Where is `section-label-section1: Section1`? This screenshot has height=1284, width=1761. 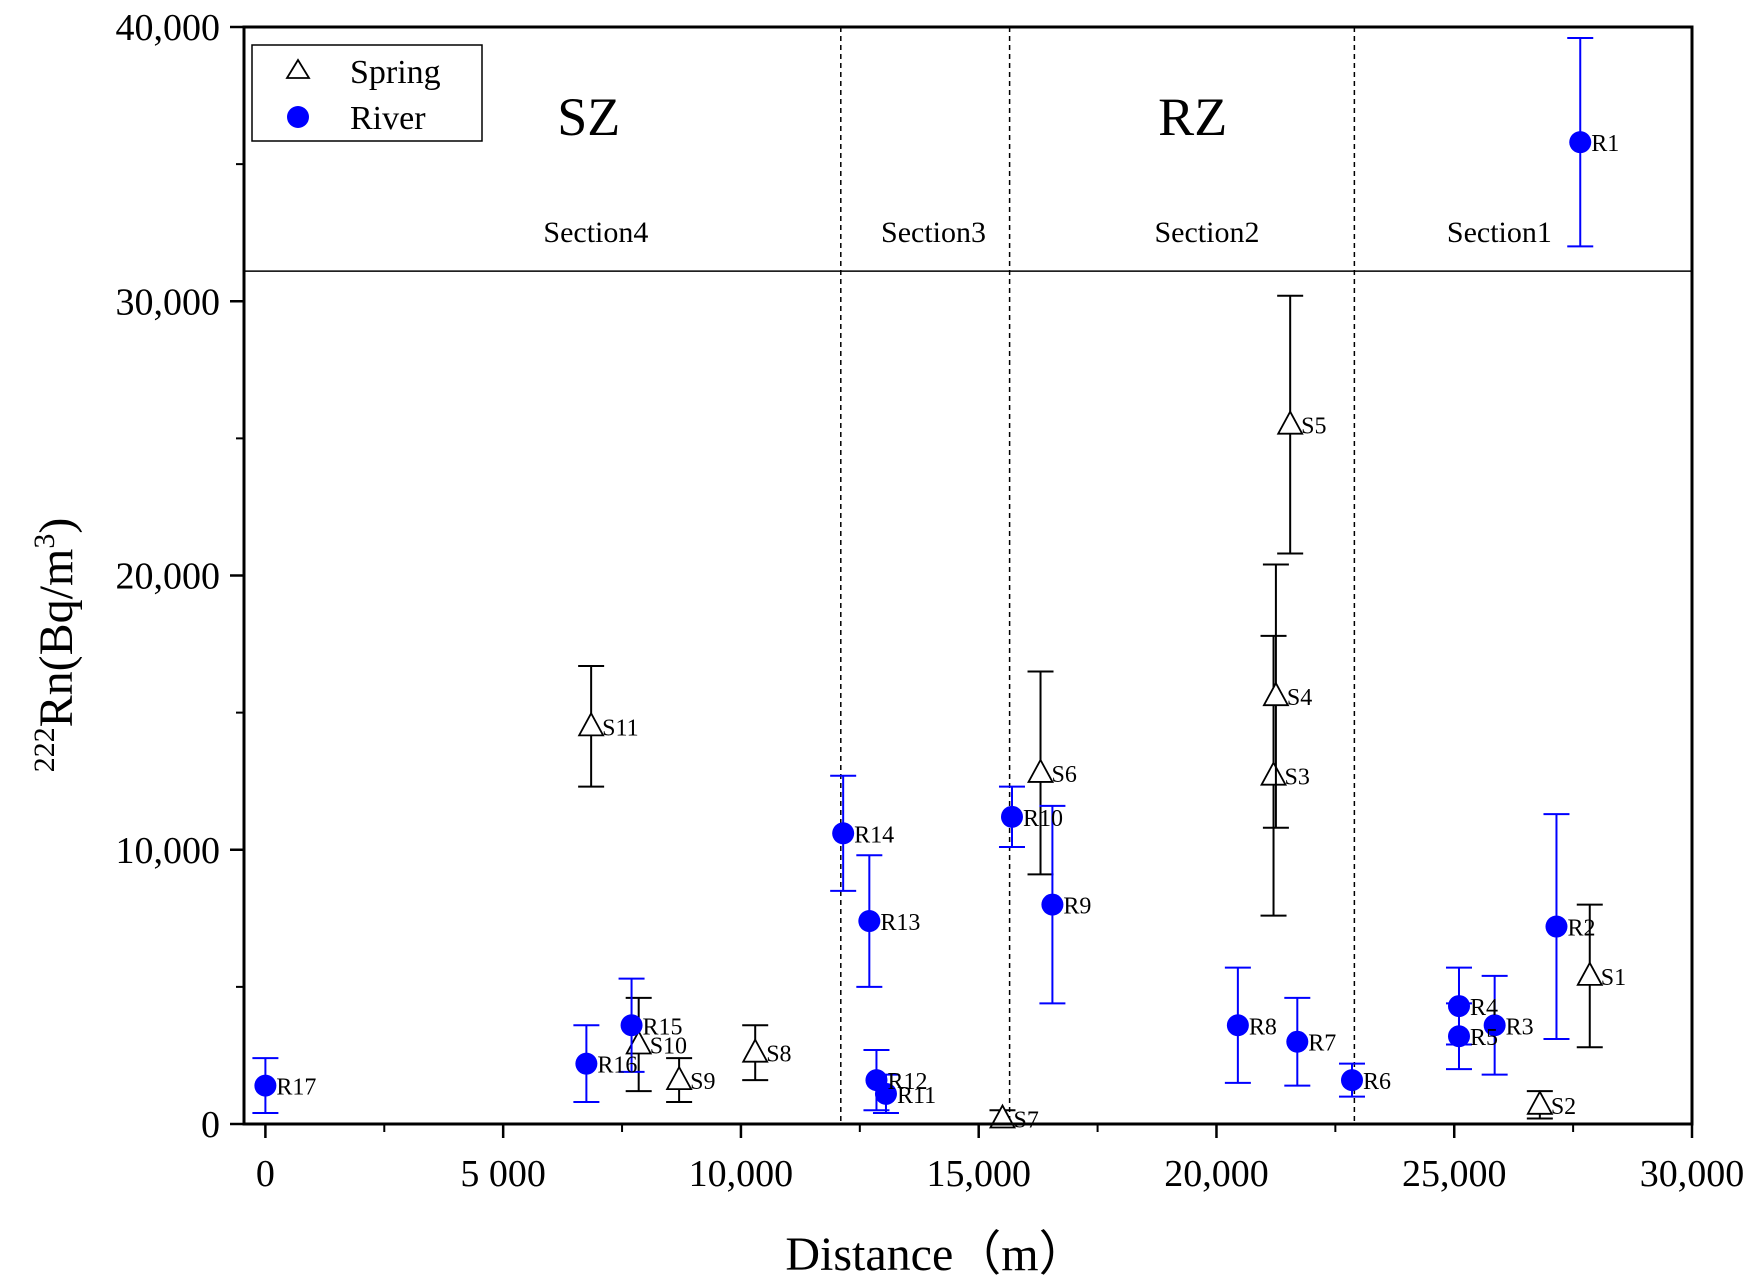 section-label-section1: Section1 is located at coordinates (1499, 232).